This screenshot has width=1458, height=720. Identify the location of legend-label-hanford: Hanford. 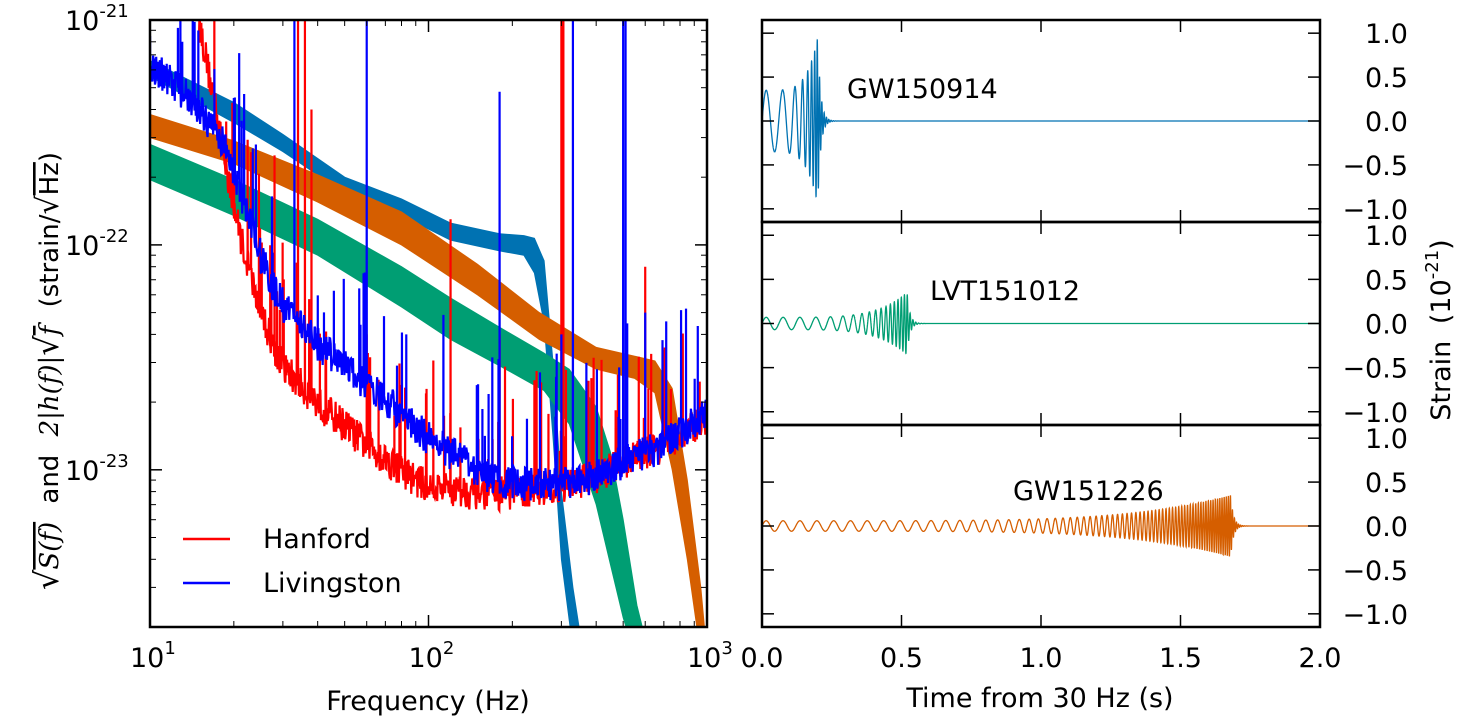
(317, 539).